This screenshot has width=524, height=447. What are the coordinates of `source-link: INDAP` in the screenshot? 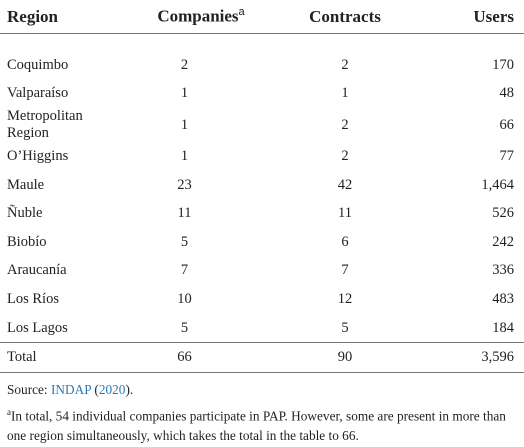 It's located at (71, 389).